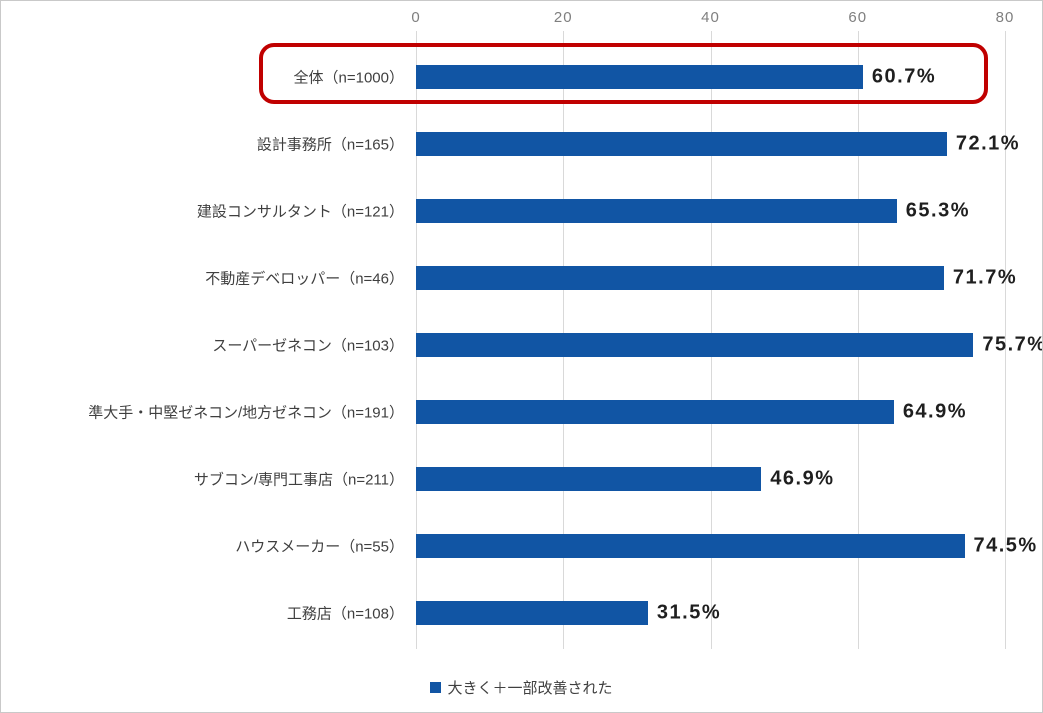 The height and width of the screenshot is (713, 1043). What do you see at coordinates (416, 17) in the screenshot?
I see `x-axis-tick-label: 0` at bounding box center [416, 17].